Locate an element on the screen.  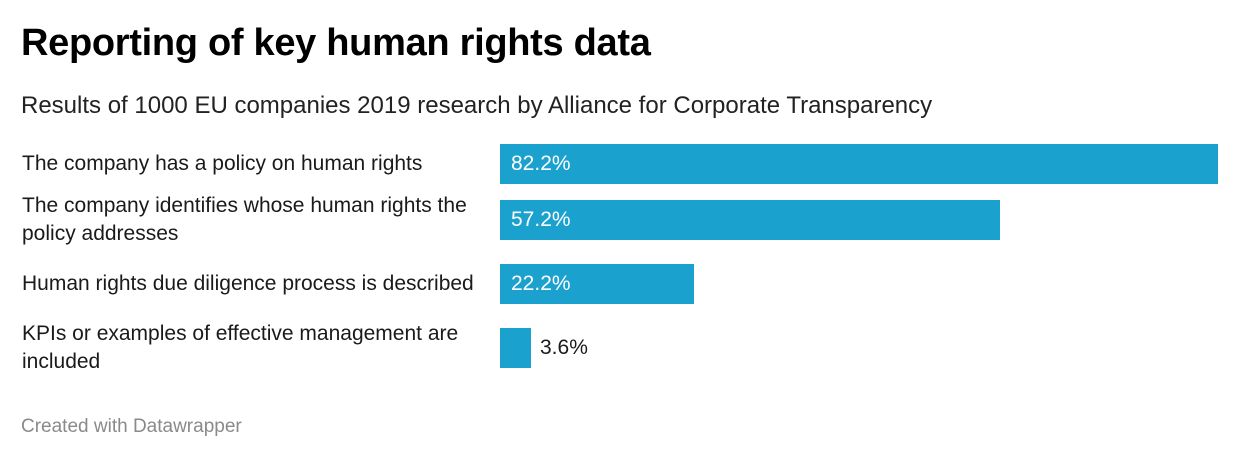
bar-label: The company has a policy on human rights is located at coordinates (222, 163).